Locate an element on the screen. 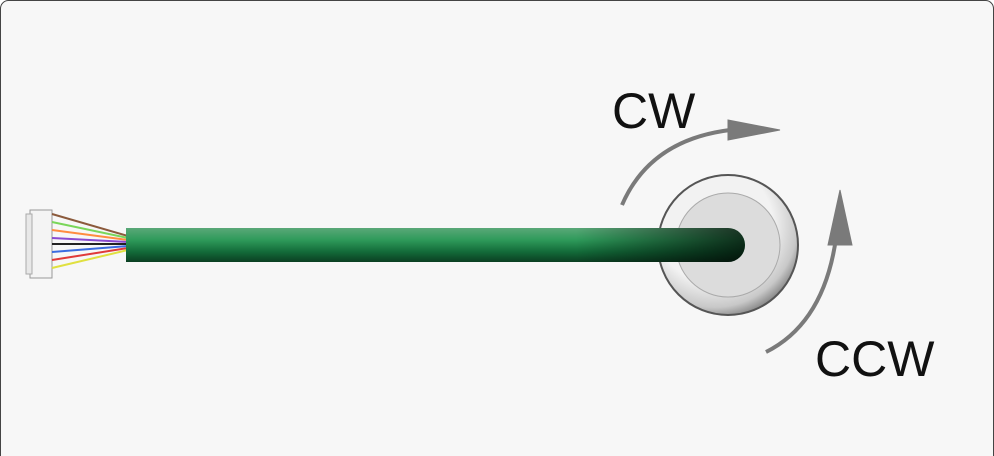 This screenshot has width=994, height=456. connector is located at coordinates (39, 244).